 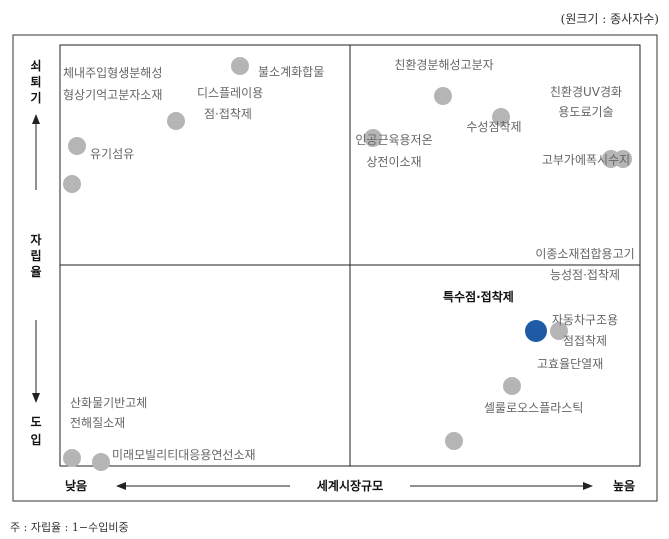 I want to click on point-label: 고효율단열재, so click(x=570, y=364).